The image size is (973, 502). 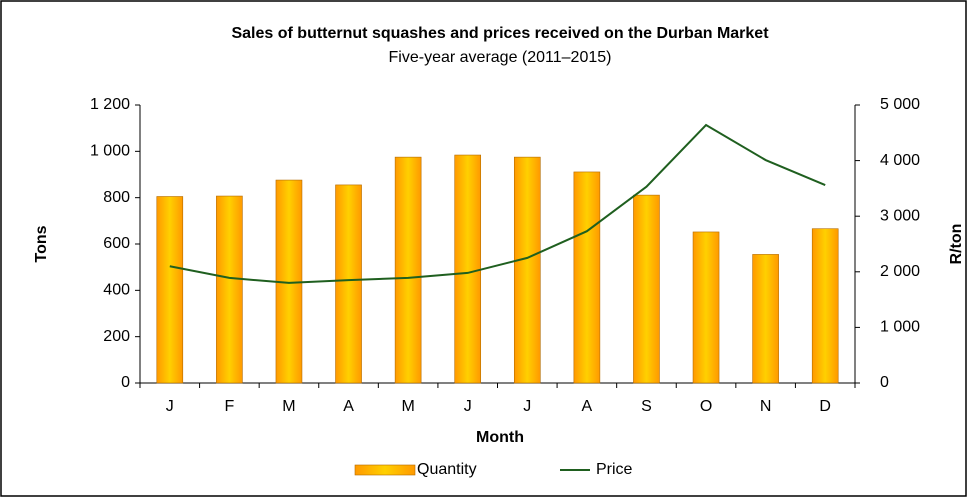 I want to click on x-tick-label: S, so click(x=646, y=406).